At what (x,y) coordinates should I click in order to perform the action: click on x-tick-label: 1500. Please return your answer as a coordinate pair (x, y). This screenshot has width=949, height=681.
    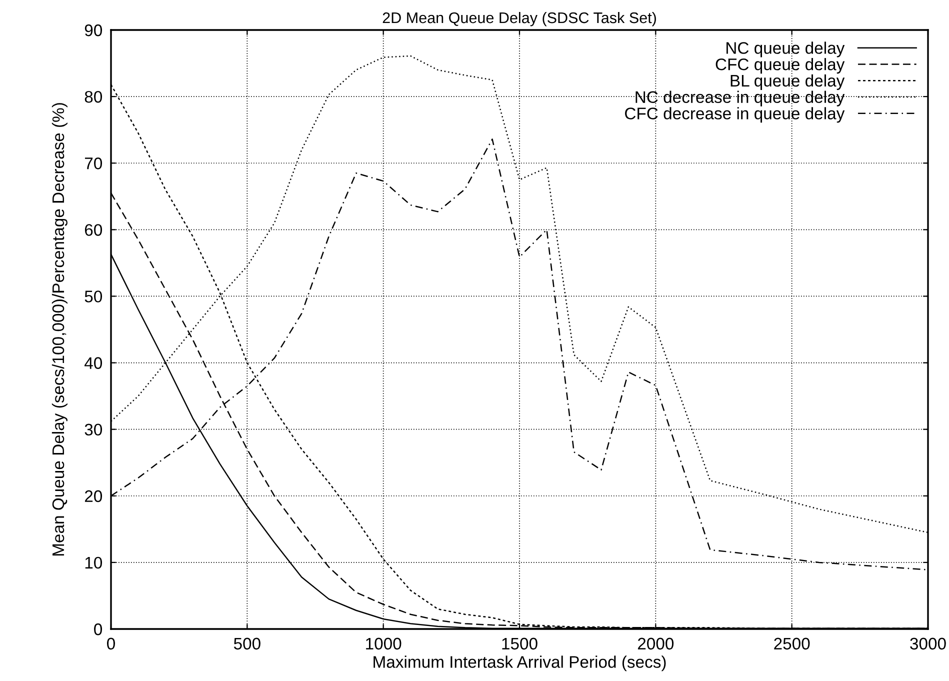
    Looking at the image, I should click on (520, 644).